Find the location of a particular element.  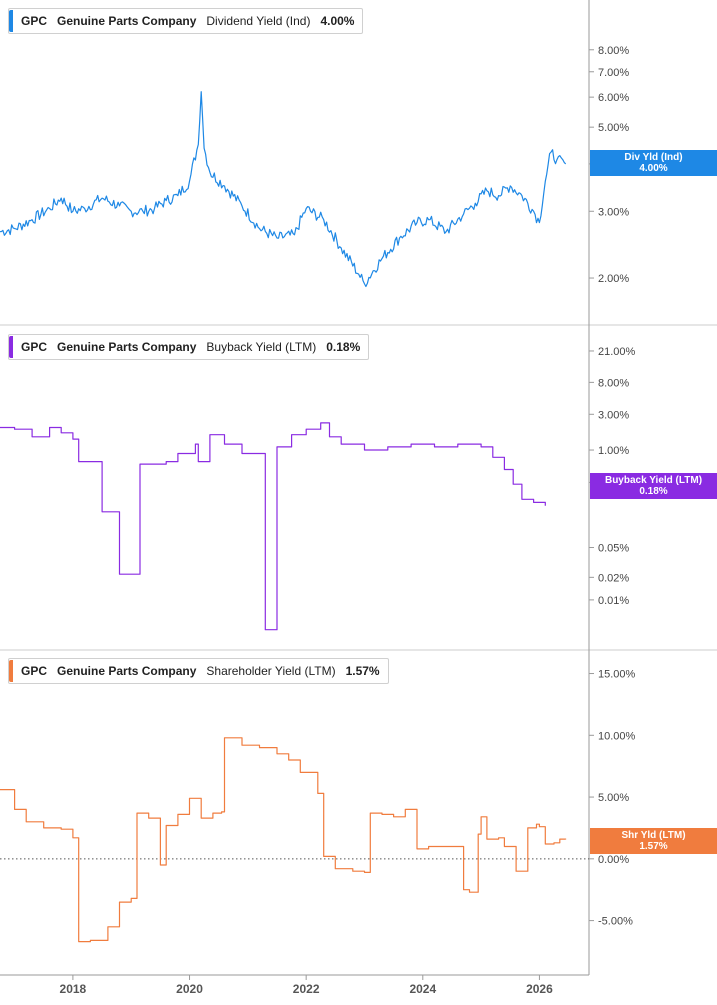

tag-value: 0.18% is located at coordinates (653, 491).